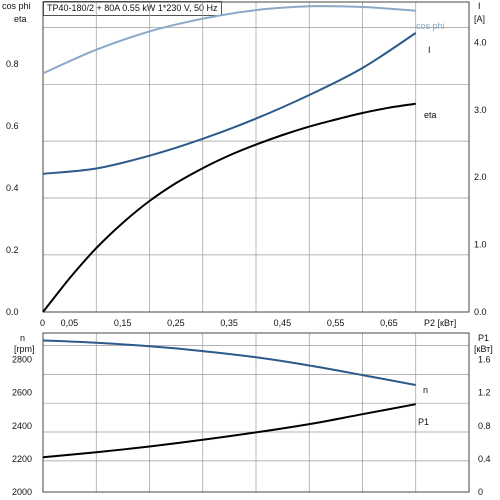 The height and width of the screenshot is (500, 500). What do you see at coordinates (336, 323) in the screenshot?
I see `x-tick-label: 0,55` at bounding box center [336, 323].